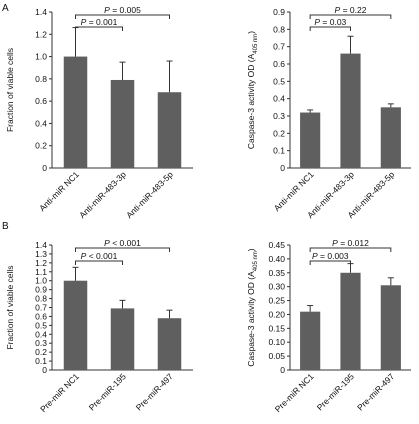 The height and width of the screenshot is (424, 419). Describe the element at coordinates (276, 356) in the screenshot. I see `y-tick-label: 0.05` at that location.